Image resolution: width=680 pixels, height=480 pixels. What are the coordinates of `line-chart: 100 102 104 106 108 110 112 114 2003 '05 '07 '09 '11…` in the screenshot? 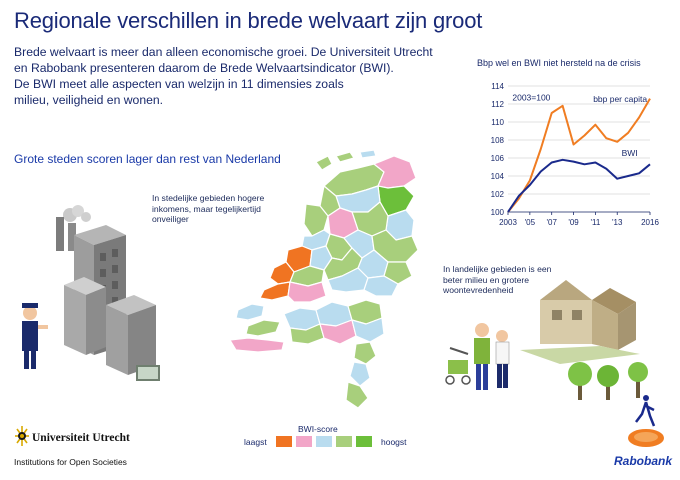 It's located at (575, 154).